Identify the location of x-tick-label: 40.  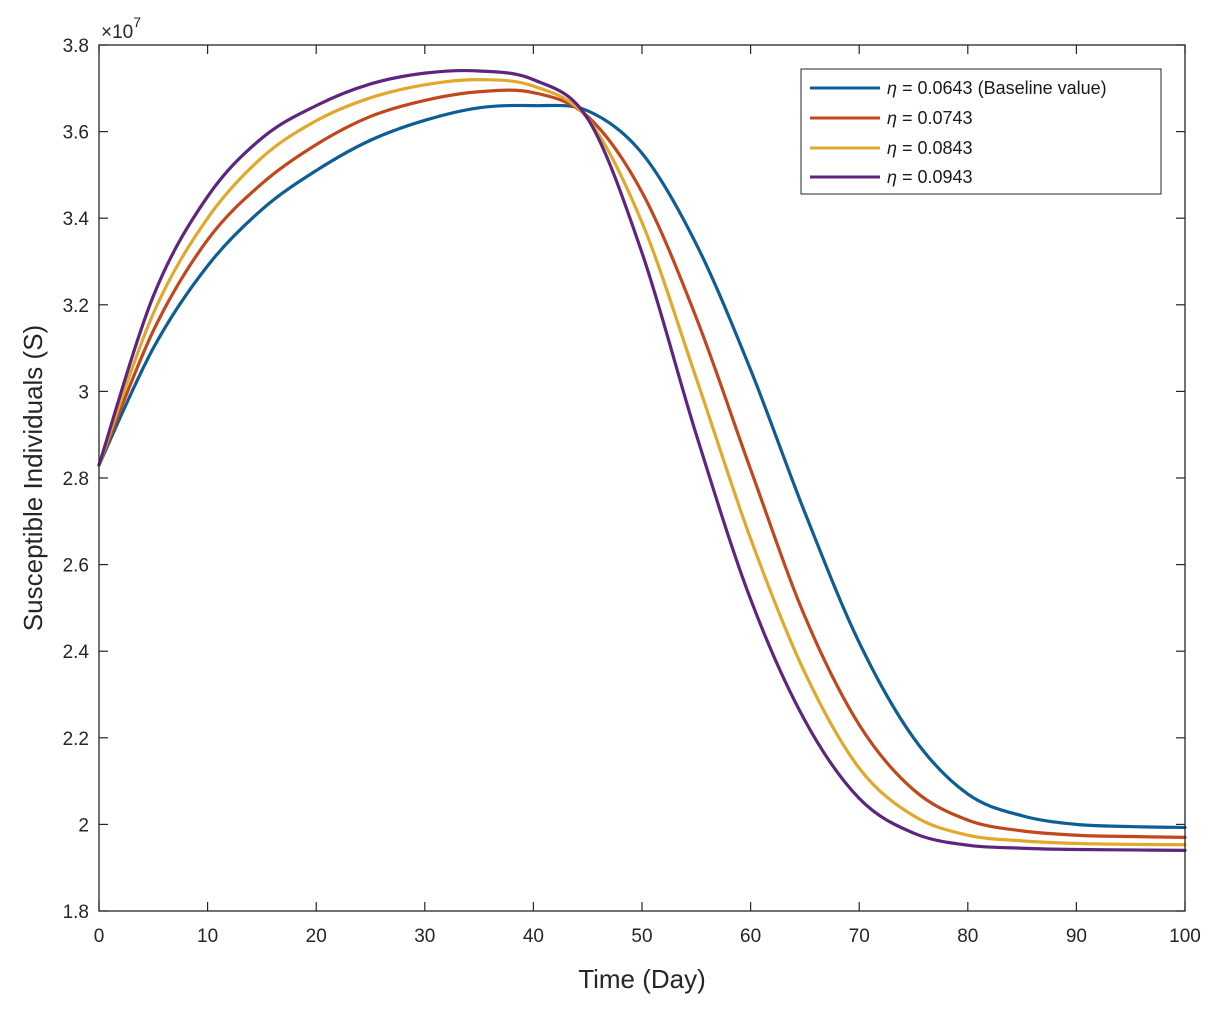
(533, 936).